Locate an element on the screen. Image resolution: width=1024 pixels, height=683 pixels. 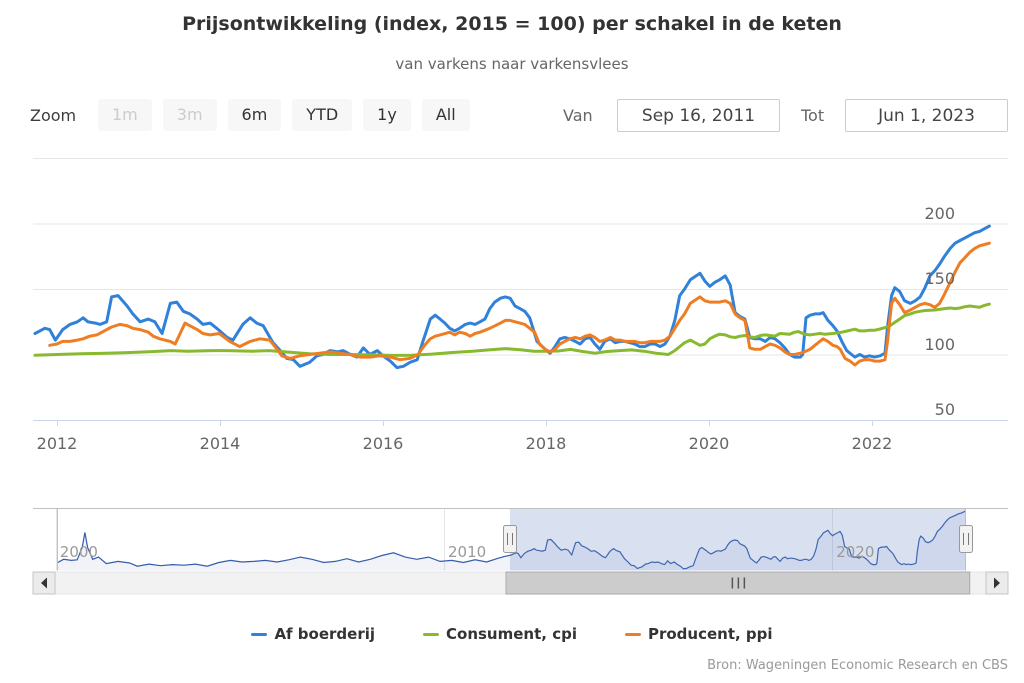
x-axis-label: 2014 is located at coordinates (220, 443).